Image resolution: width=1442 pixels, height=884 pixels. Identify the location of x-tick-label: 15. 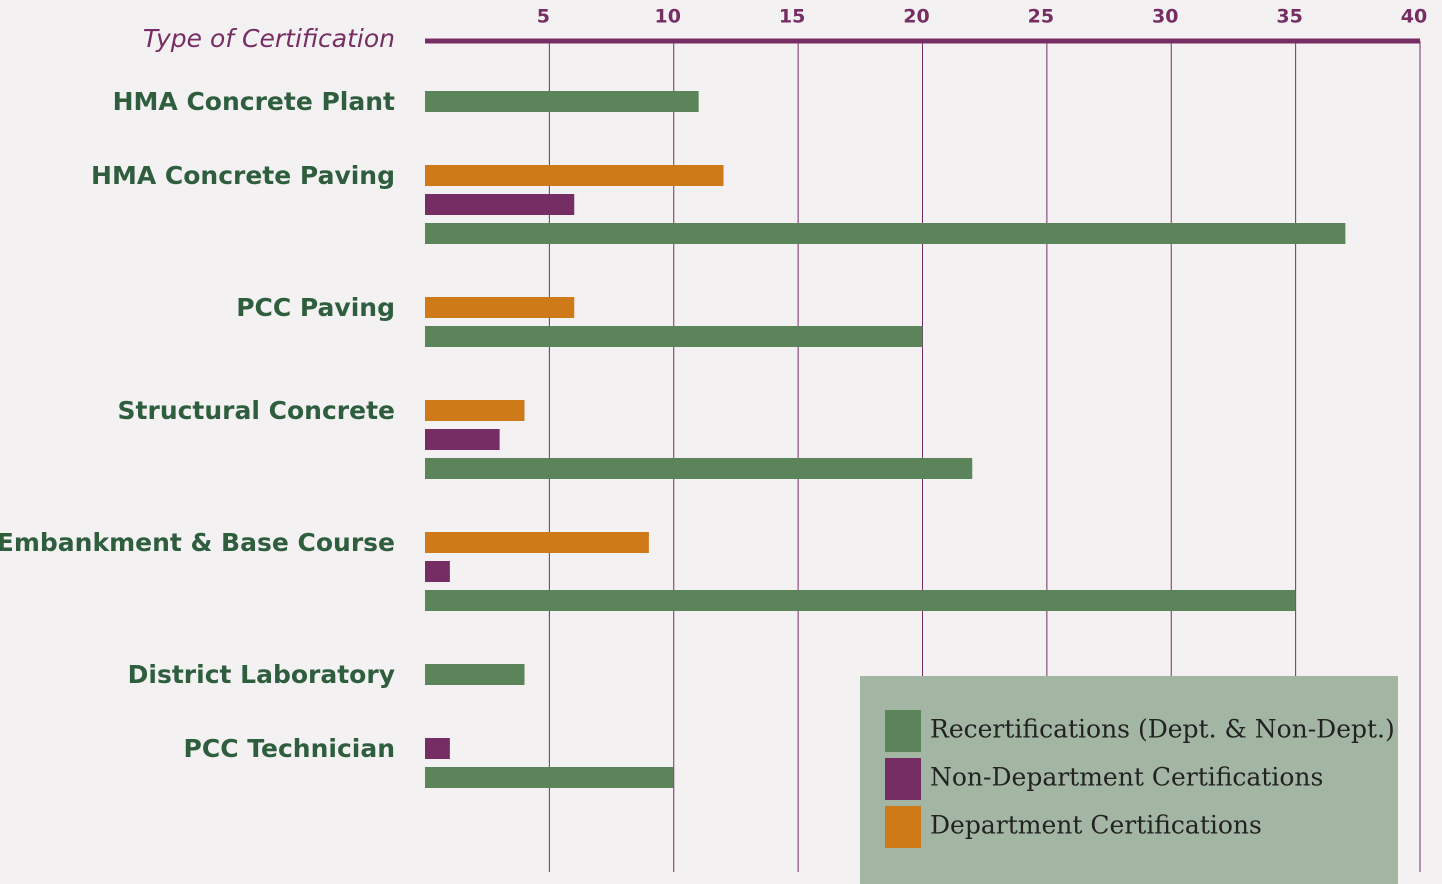
(792, 17).